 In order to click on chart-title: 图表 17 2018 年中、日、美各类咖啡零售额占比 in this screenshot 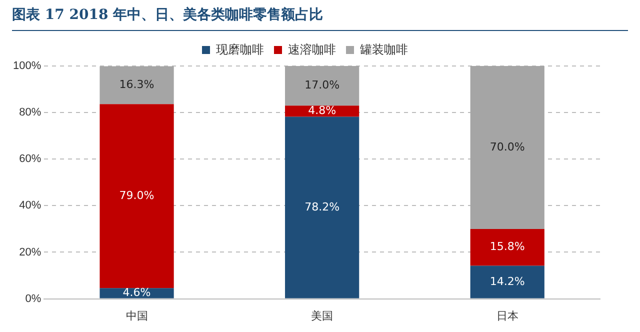, I will do `click(320, 18)`.